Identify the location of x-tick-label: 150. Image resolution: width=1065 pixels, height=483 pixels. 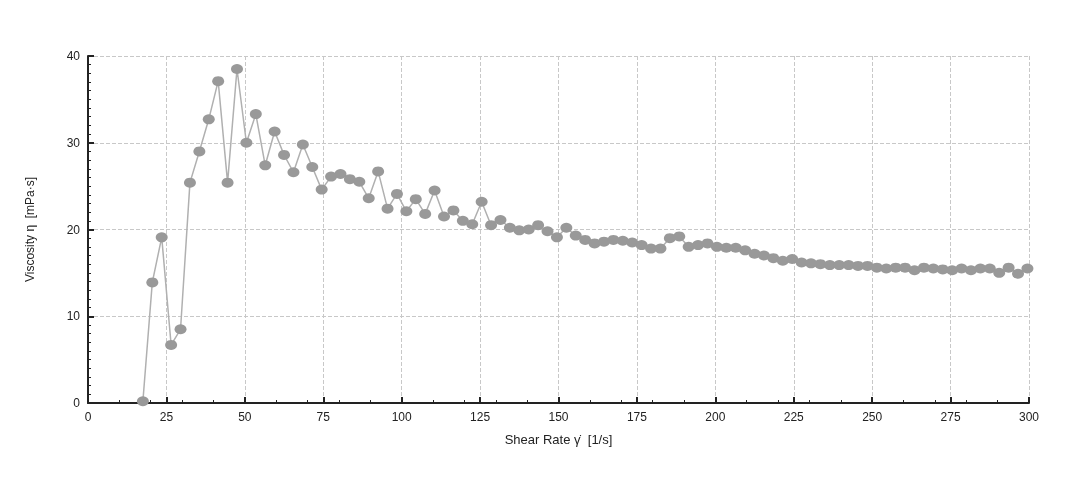
(558, 417).